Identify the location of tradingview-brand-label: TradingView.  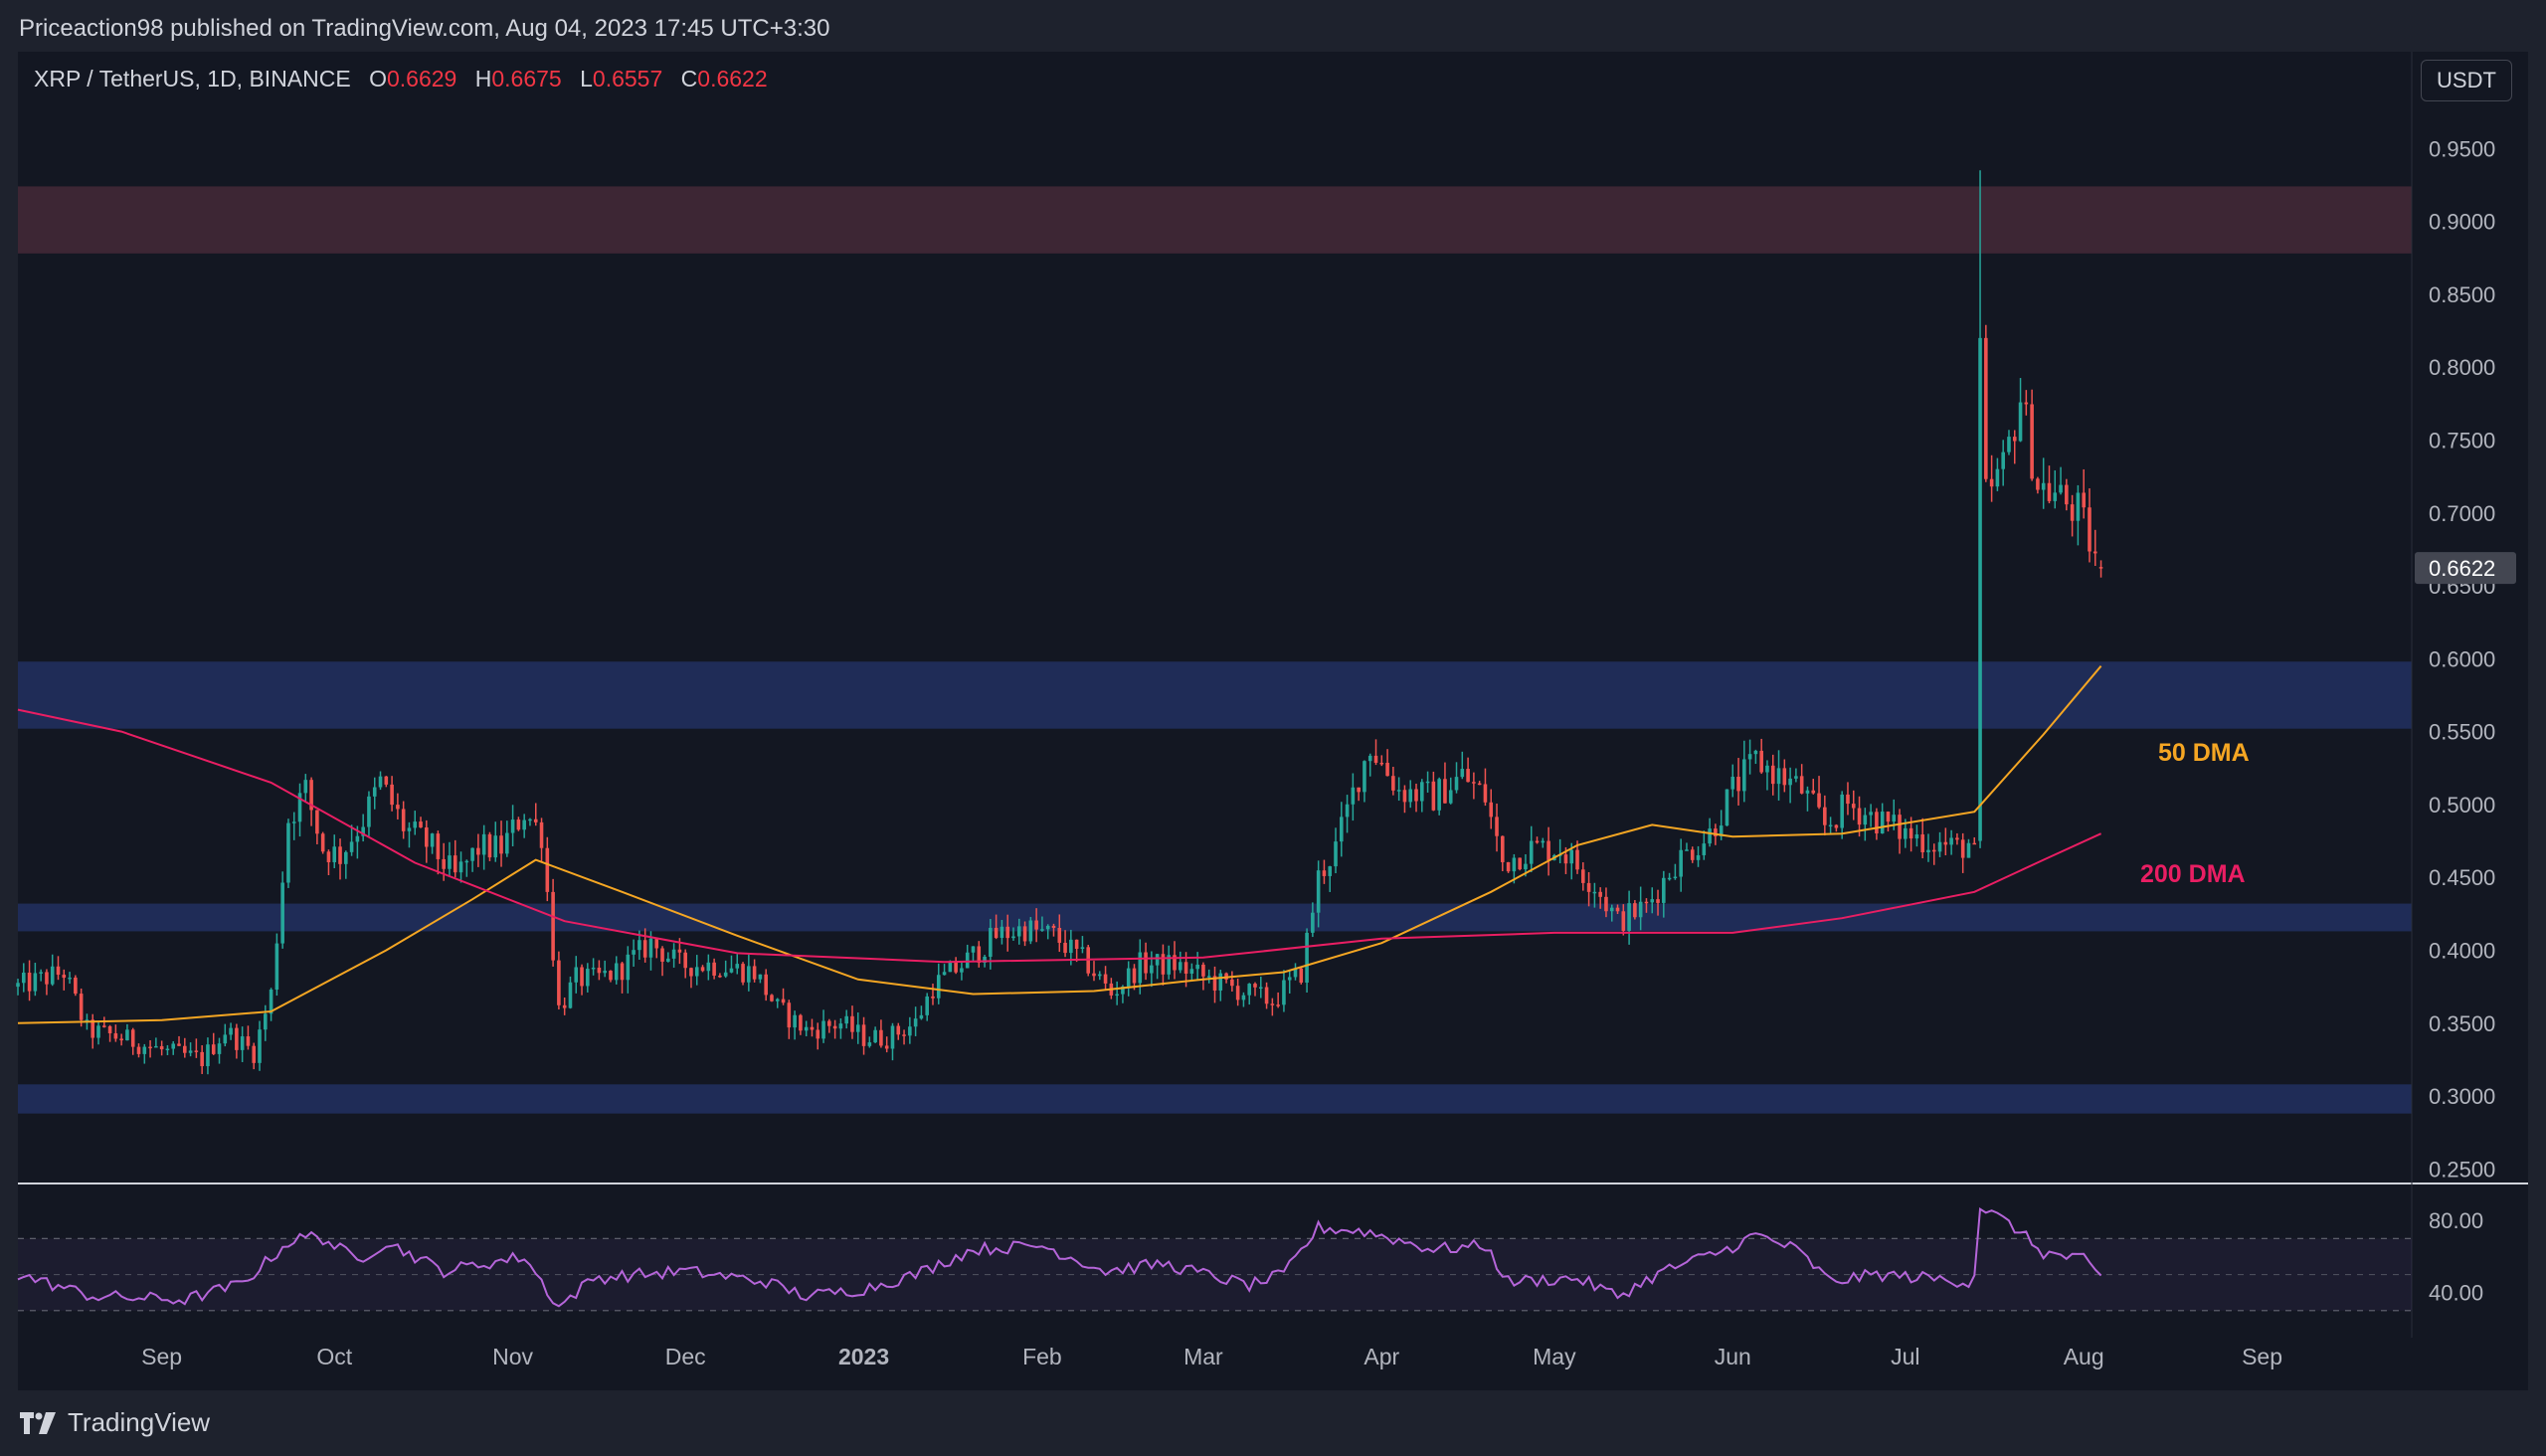
(139, 1422).